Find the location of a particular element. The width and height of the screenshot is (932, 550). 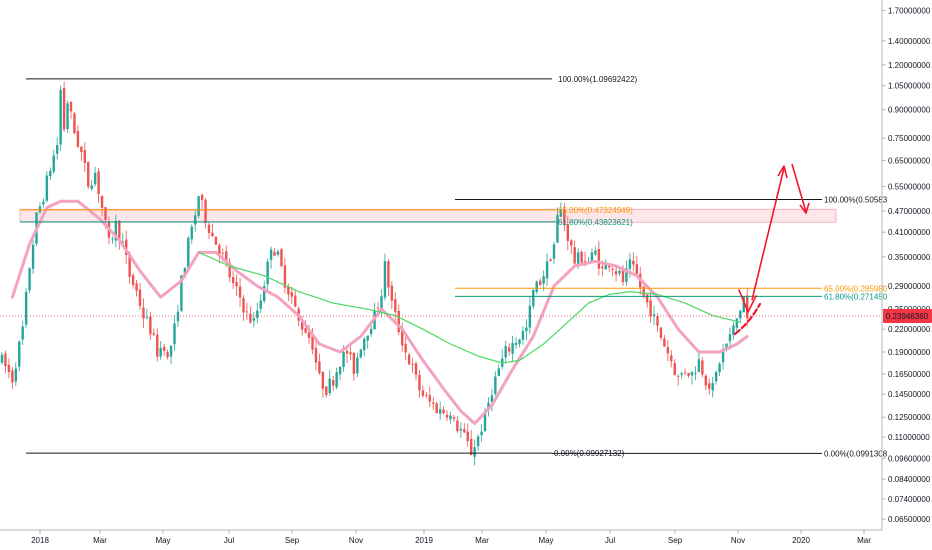

projection-up-line is located at coordinates (768, 234).